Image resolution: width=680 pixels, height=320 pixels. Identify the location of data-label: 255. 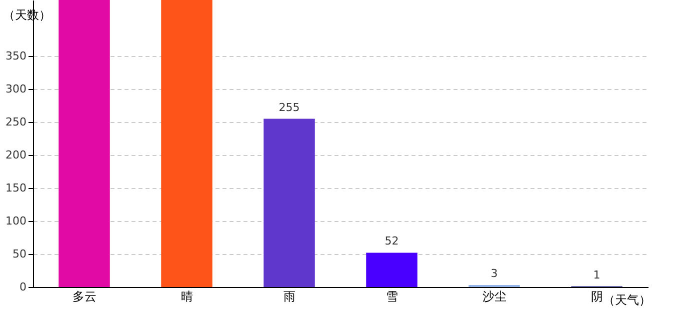
(289, 107).